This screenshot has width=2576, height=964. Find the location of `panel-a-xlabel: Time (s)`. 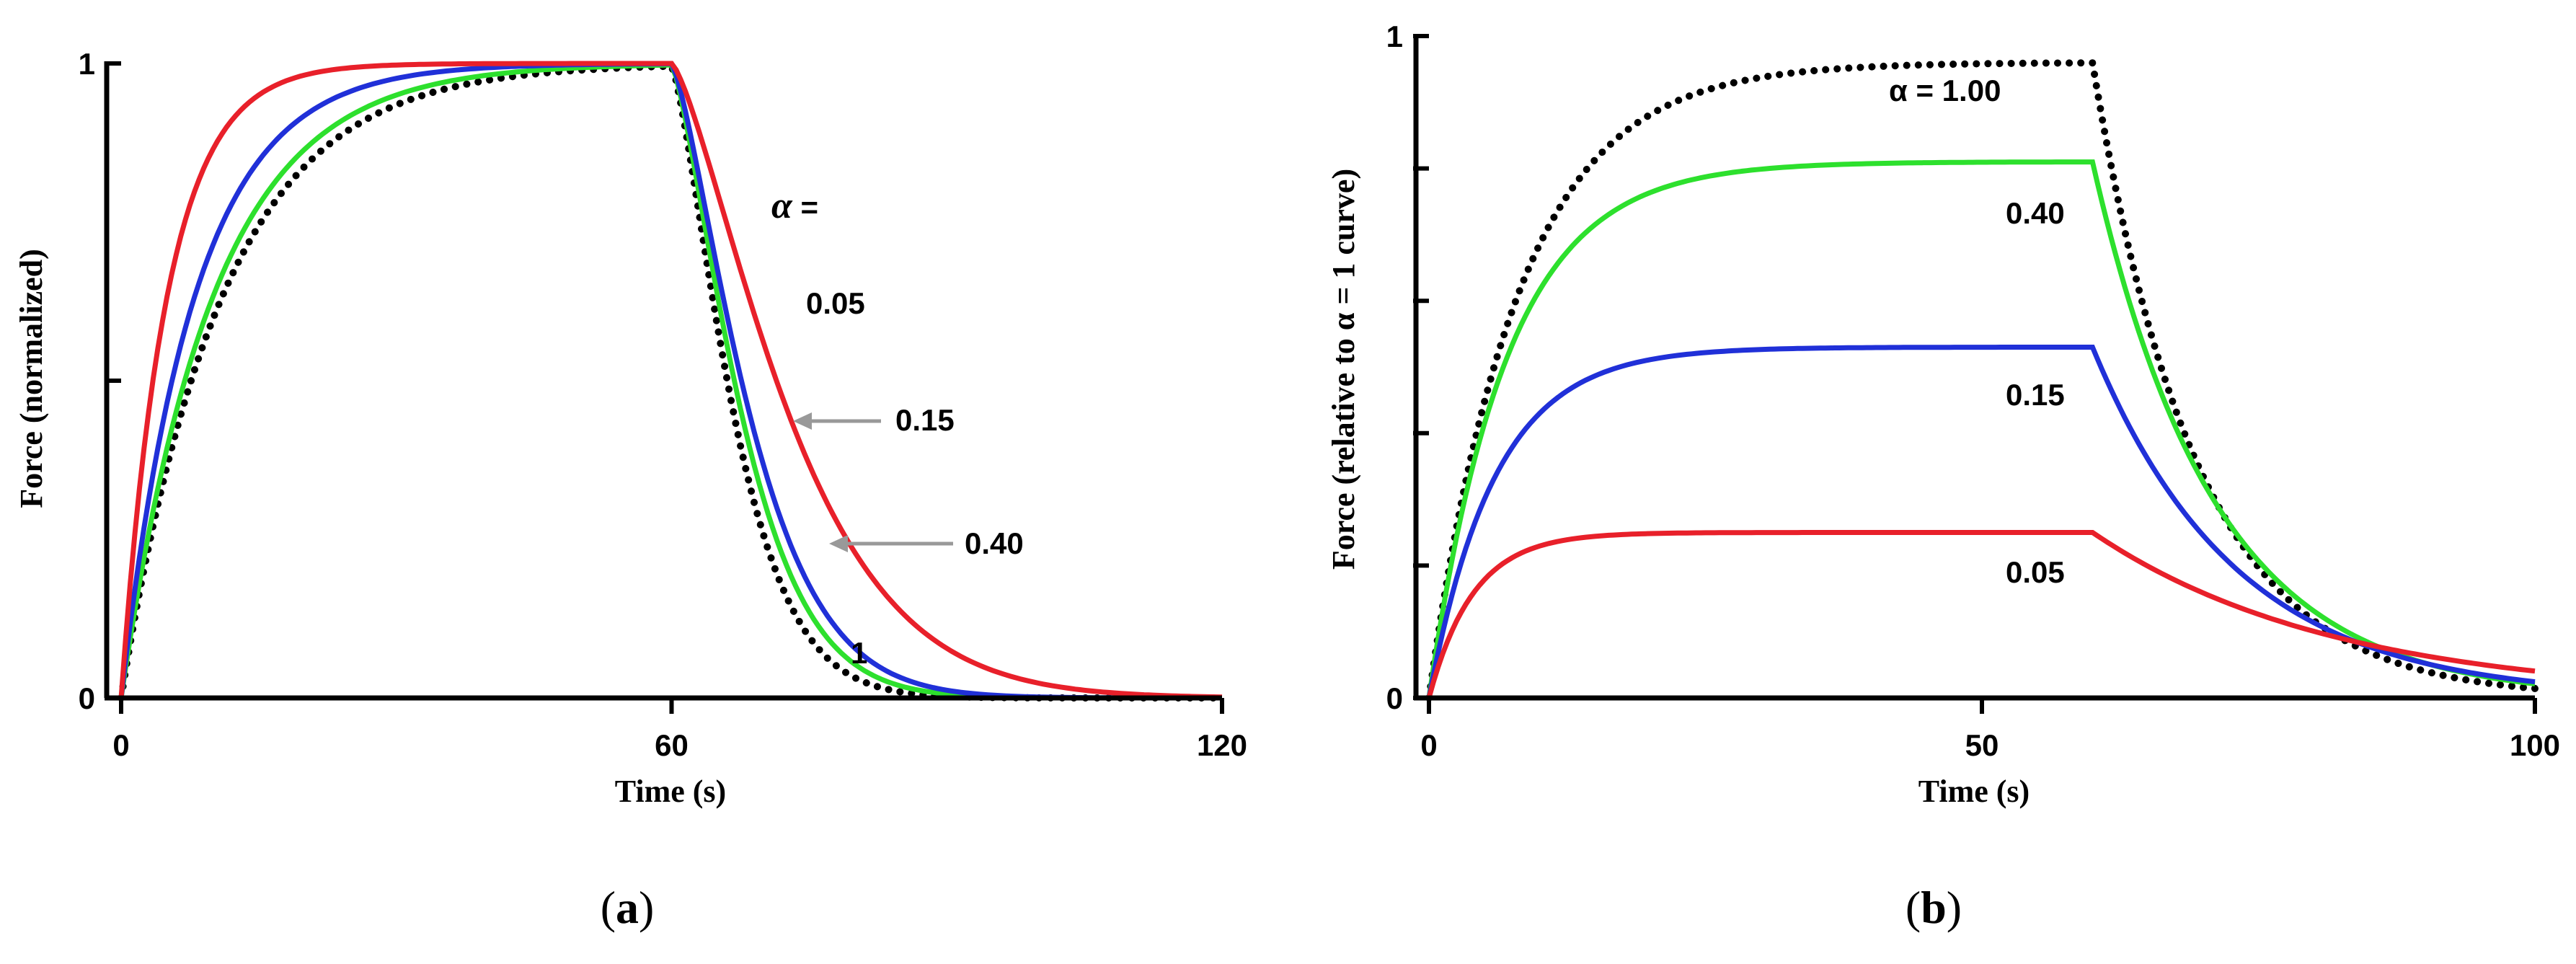

panel-a-xlabel: Time (s) is located at coordinates (670, 792).